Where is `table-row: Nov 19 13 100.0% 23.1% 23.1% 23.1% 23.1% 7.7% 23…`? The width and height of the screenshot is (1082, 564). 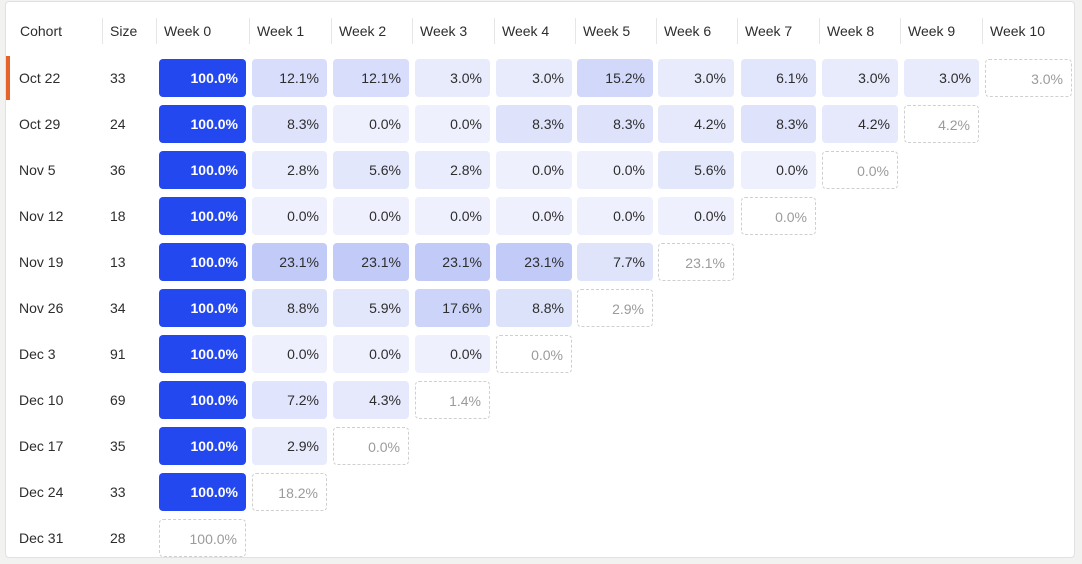
table-row: Nov 19 13 100.0% 23.1% 23.1% 23.1% 23.1% 7.7% 23… is located at coordinates (540, 263).